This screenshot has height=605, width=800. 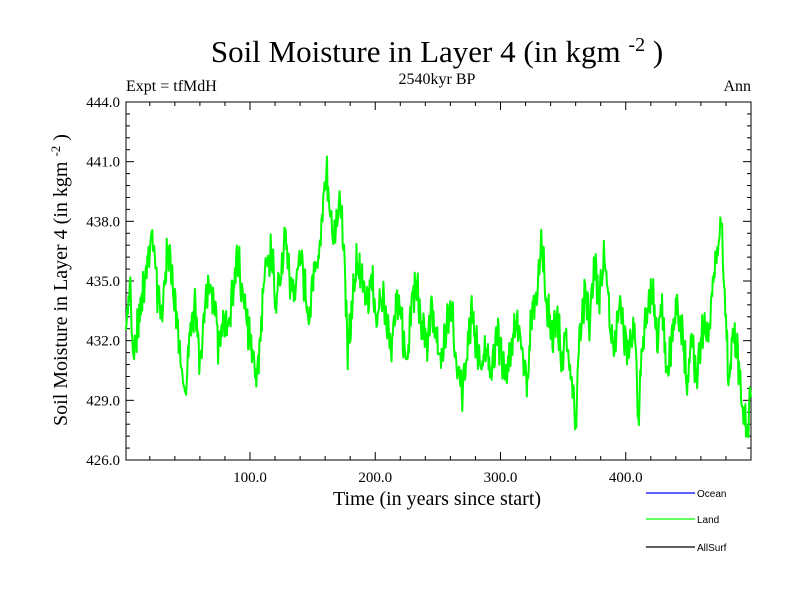 I want to click on x-tick-label: 200.0, so click(x=375, y=478).